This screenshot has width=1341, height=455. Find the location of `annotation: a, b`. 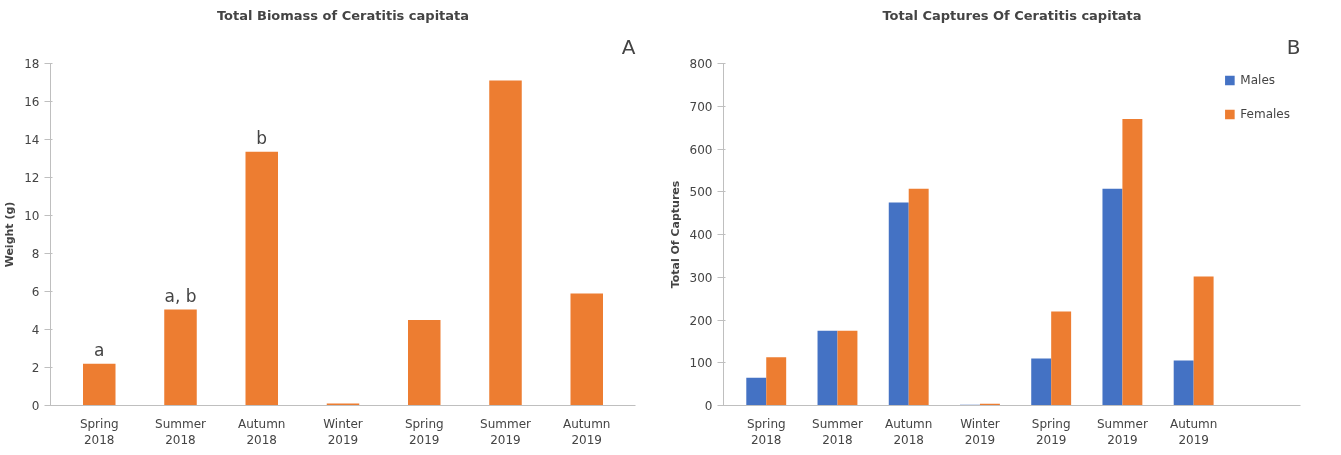

annotation: a, b is located at coordinates (180, 295).